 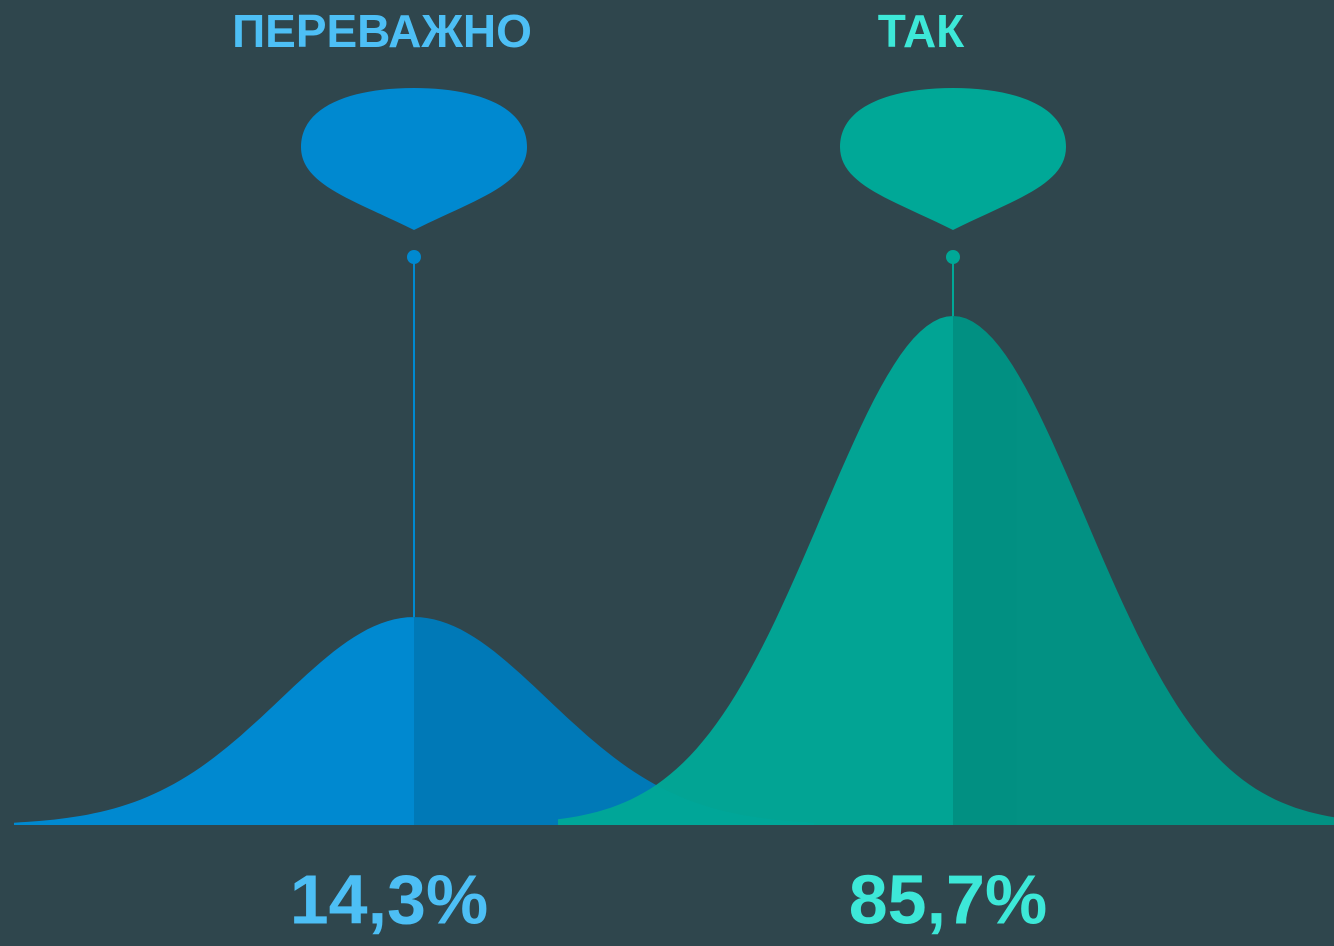 I want to click on bell-curve, so click(x=414, y=721).